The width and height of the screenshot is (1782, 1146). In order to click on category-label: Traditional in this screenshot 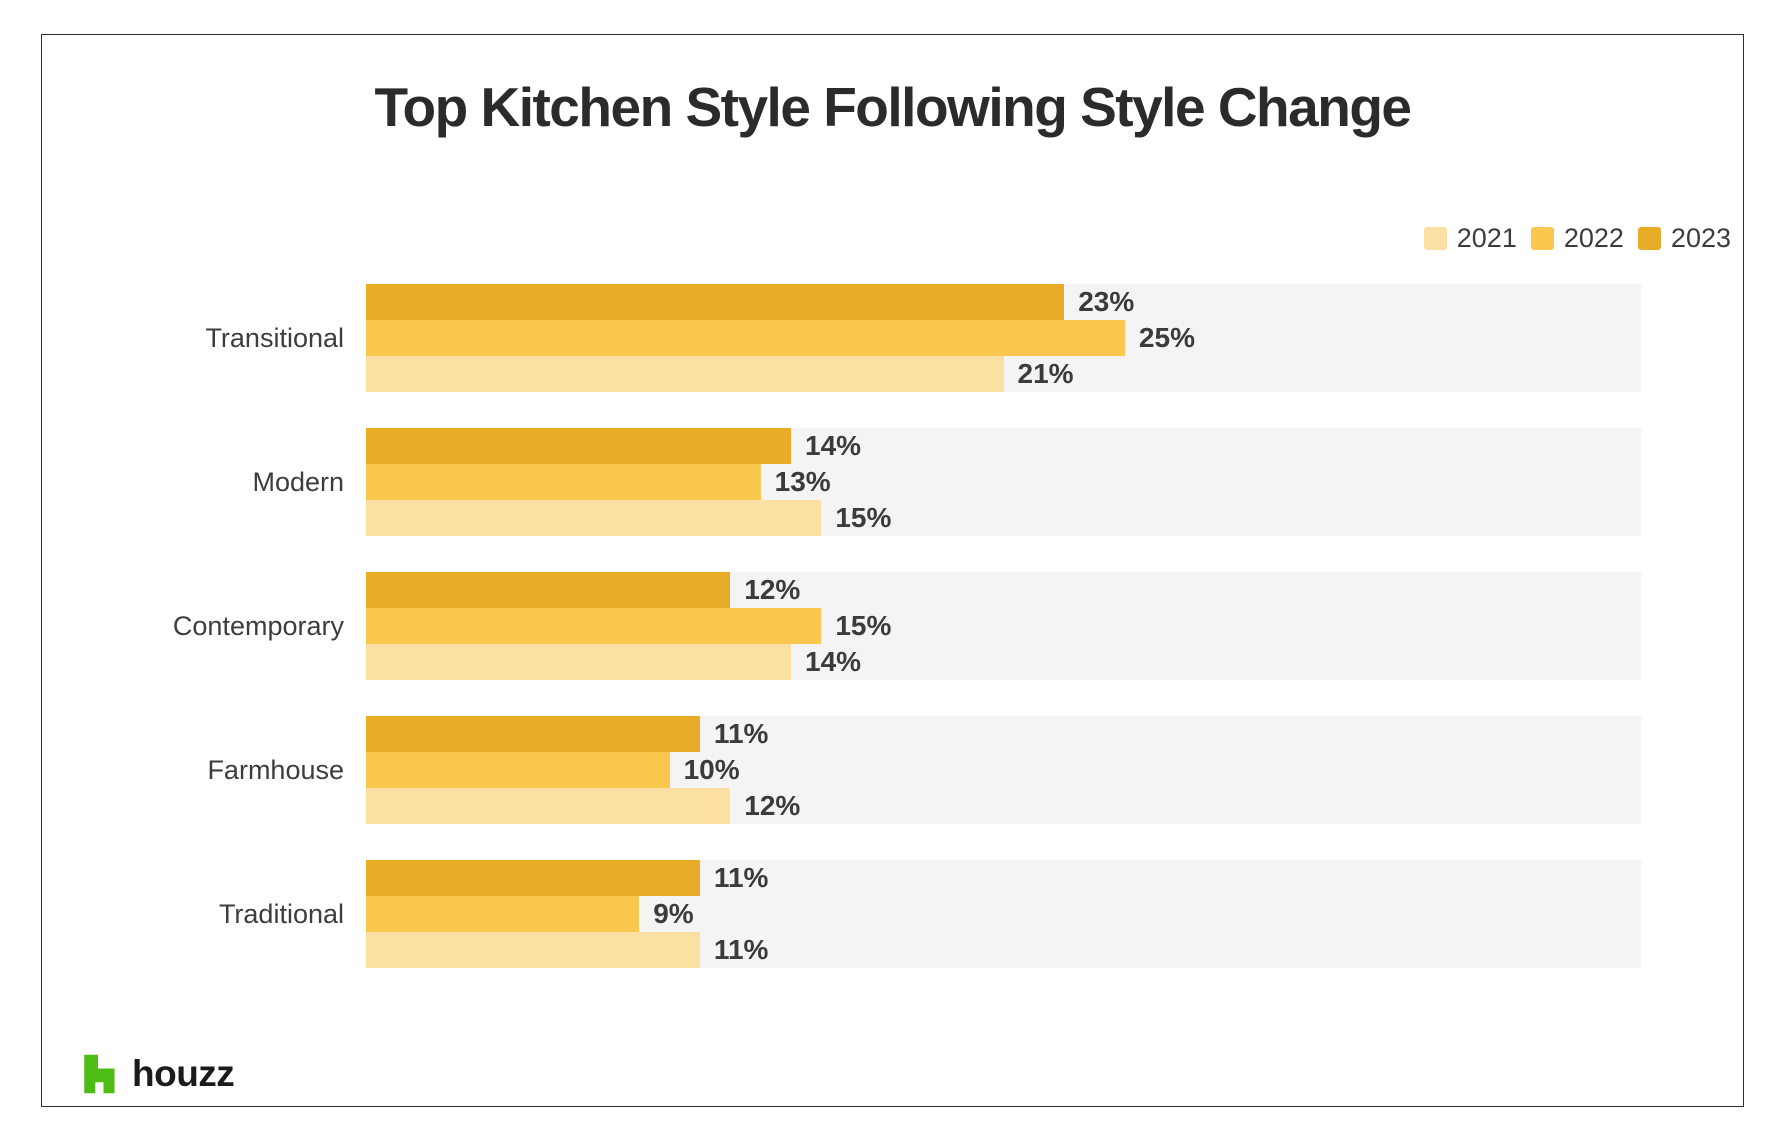, I will do `click(281, 913)`.